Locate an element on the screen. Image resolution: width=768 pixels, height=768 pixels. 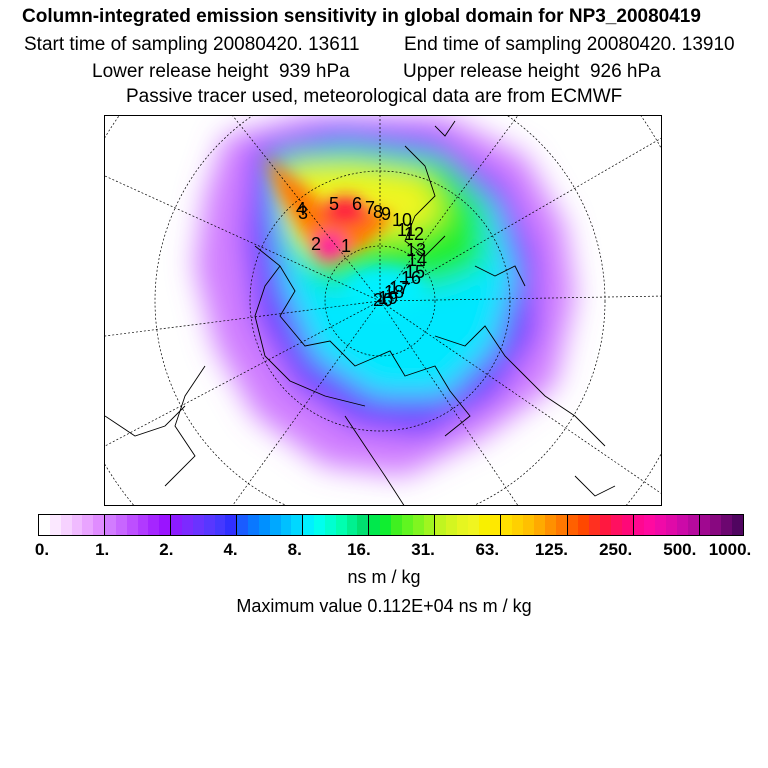
release-label-5: 5 is located at coordinates (334, 204).